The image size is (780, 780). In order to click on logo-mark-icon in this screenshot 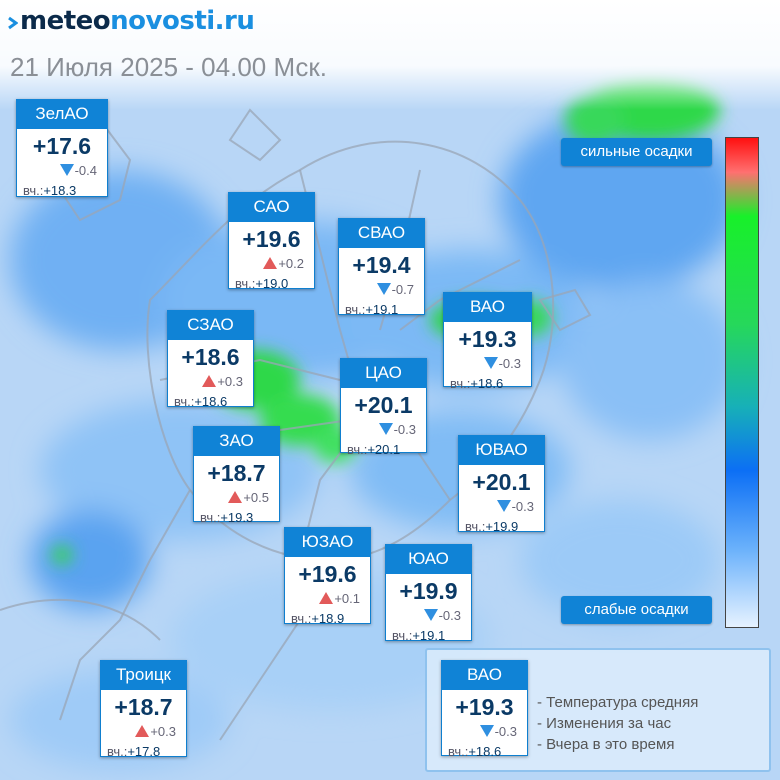, I will do `click(13, 23)`.